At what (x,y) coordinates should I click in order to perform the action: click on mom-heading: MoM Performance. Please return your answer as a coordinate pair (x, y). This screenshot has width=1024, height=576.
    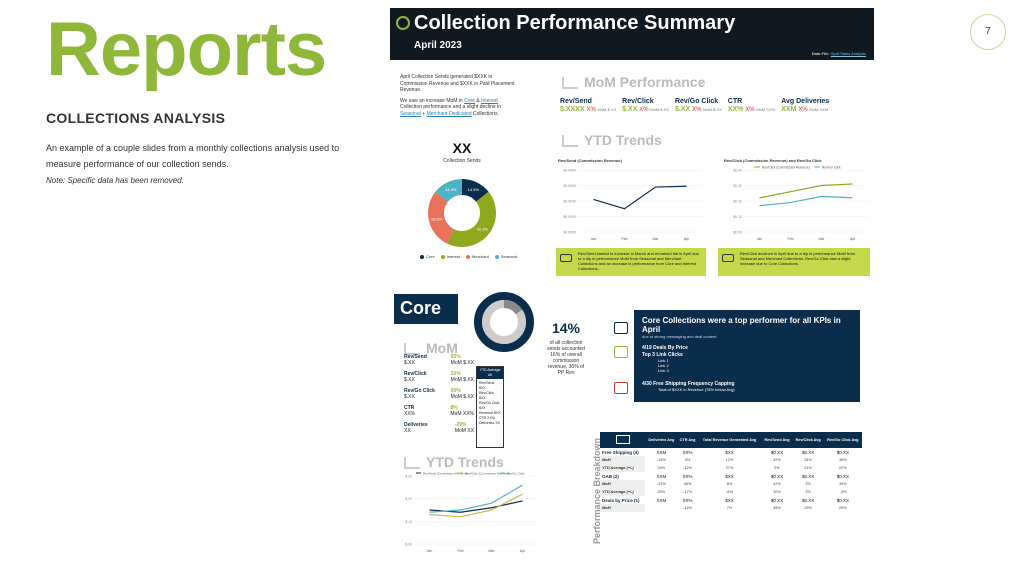
    Looking at the image, I should click on (633, 82).